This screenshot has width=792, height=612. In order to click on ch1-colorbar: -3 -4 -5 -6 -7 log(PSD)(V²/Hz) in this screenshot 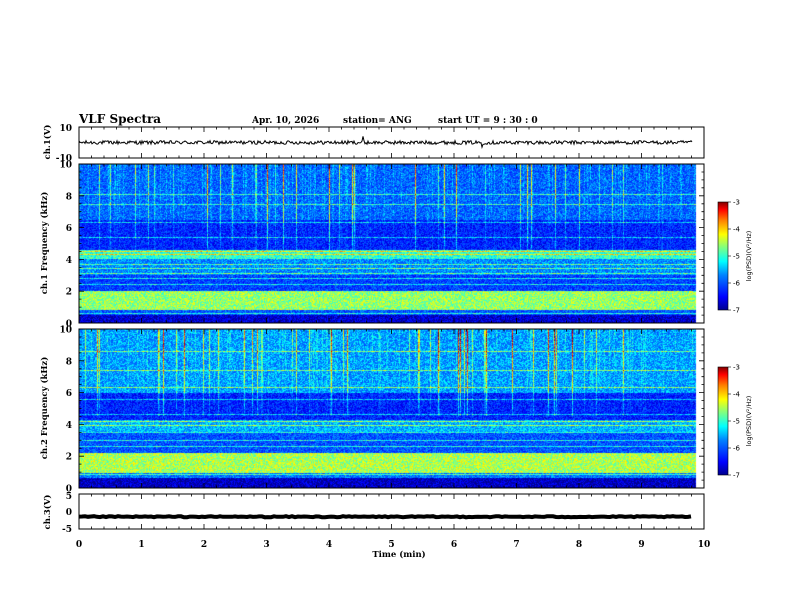, I will do `click(735, 257)`.